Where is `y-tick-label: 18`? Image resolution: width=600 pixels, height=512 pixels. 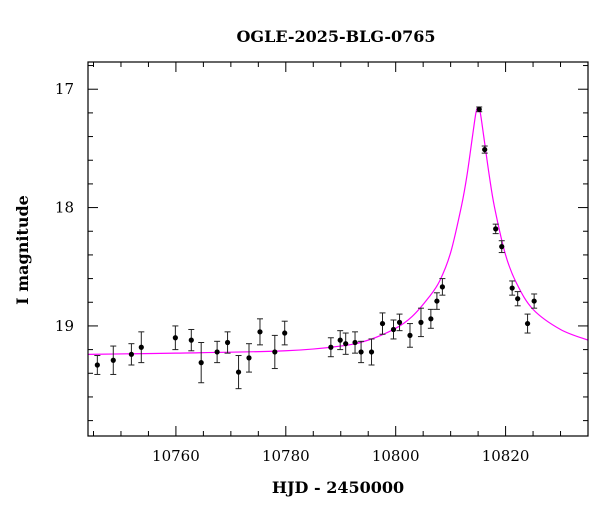 y-tick-label: 18 is located at coordinates (64, 208).